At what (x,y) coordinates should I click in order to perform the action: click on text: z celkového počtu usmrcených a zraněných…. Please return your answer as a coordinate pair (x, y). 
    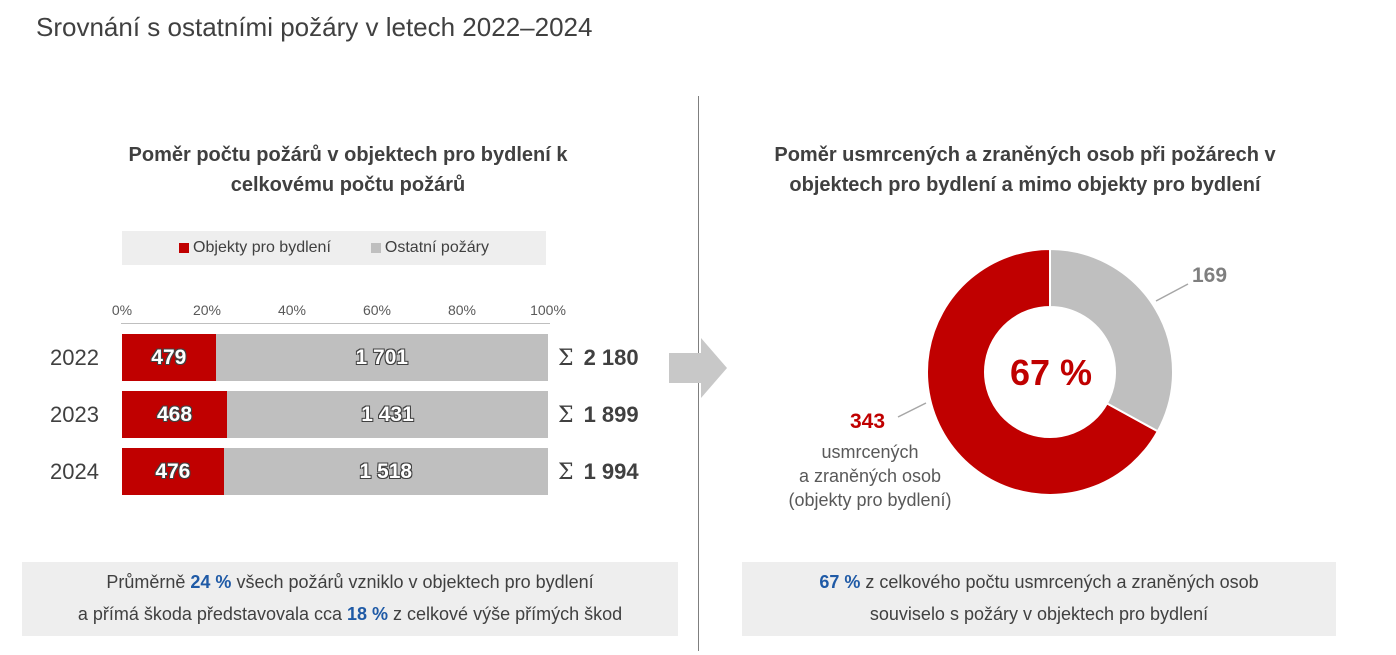
    Looking at the image, I should click on (1059, 582).